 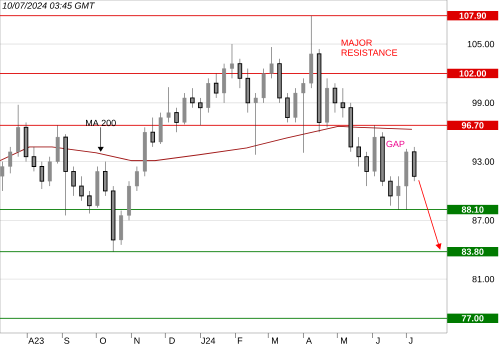 What do you see at coordinates (483, 103) in the screenshot?
I see `y-tick-label: 99.00` at bounding box center [483, 103].